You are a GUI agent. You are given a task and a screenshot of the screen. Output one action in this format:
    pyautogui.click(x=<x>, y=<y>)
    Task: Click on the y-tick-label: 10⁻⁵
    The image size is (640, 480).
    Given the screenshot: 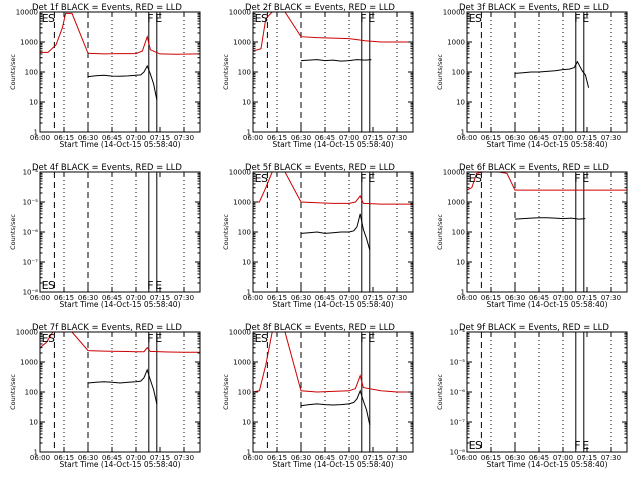 What is the action you would take?
    pyautogui.click(x=458, y=363)
    